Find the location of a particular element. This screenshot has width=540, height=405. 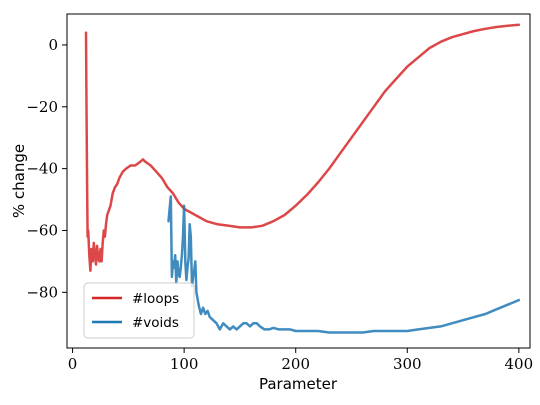

x-tick-label: 200 is located at coordinates (295, 364).